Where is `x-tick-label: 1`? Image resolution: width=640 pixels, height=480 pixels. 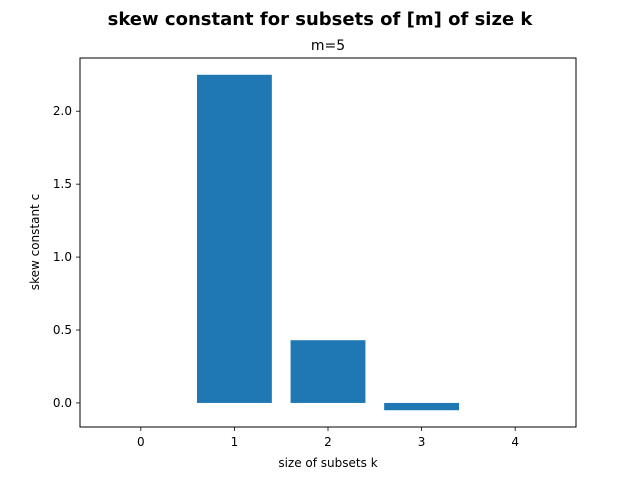 x-tick-label: 1 is located at coordinates (235, 442).